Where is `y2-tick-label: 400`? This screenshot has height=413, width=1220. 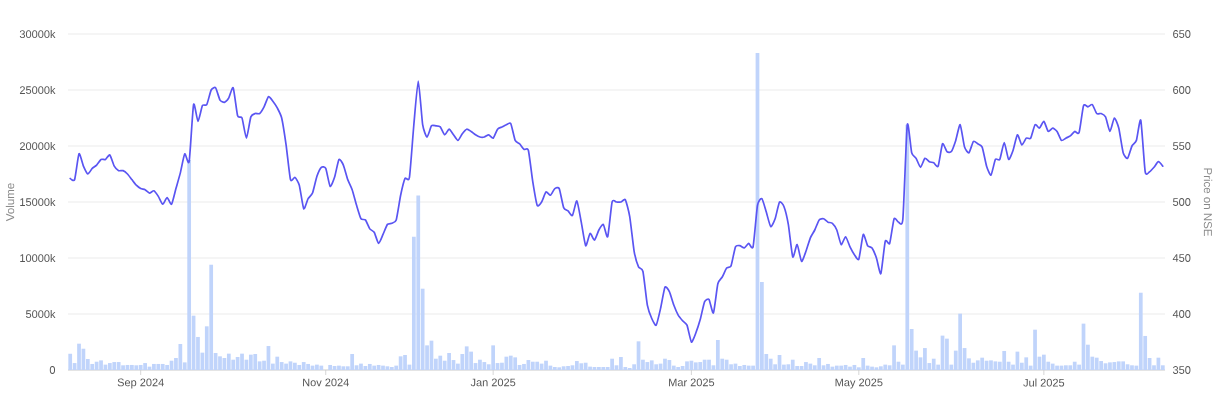 y2-tick-label: 400 is located at coordinates (1181, 314).